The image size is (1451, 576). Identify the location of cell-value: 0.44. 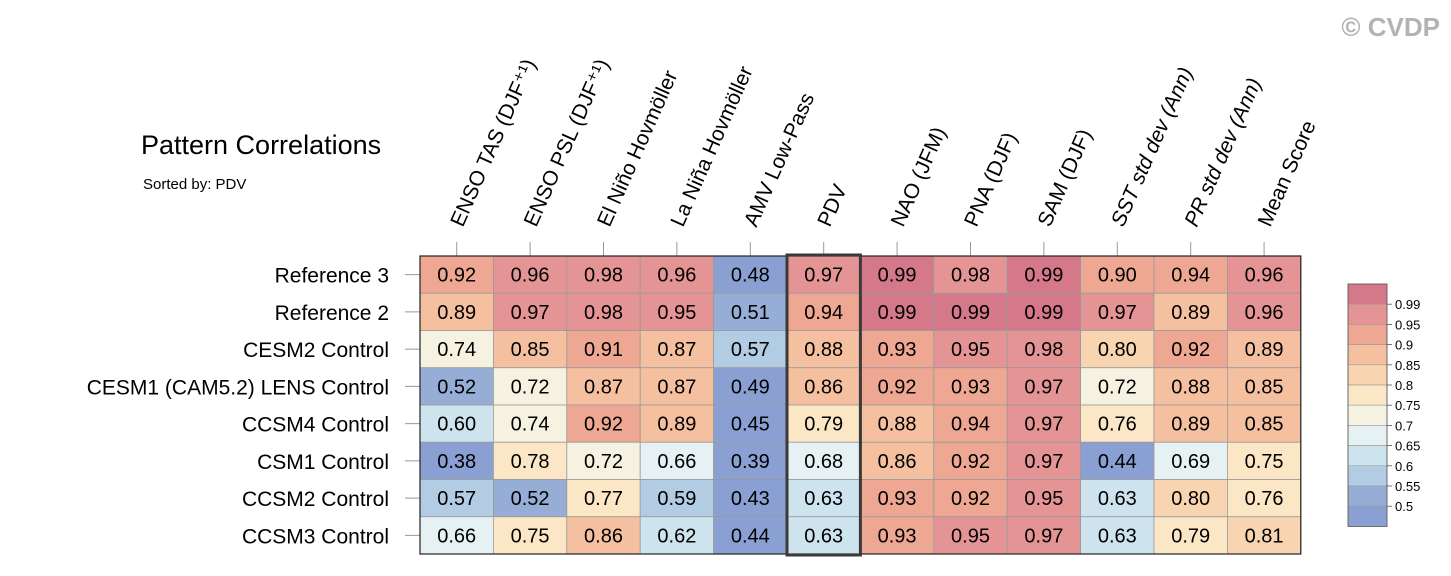
(750, 536).